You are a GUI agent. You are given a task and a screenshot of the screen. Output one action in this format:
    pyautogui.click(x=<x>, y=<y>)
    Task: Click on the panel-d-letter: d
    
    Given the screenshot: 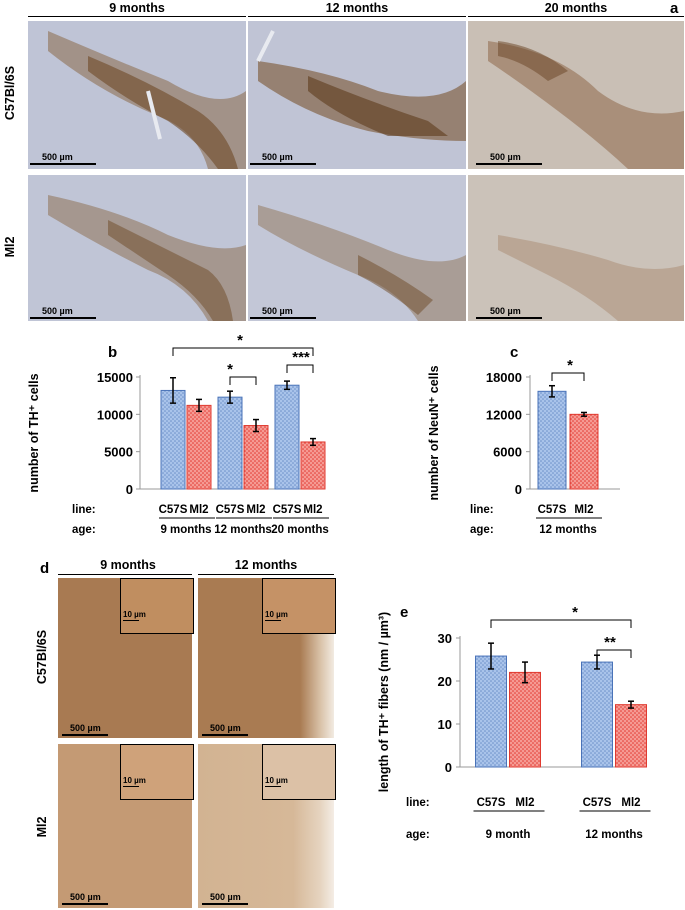 What is the action you would take?
    pyautogui.click(x=45, y=568)
    